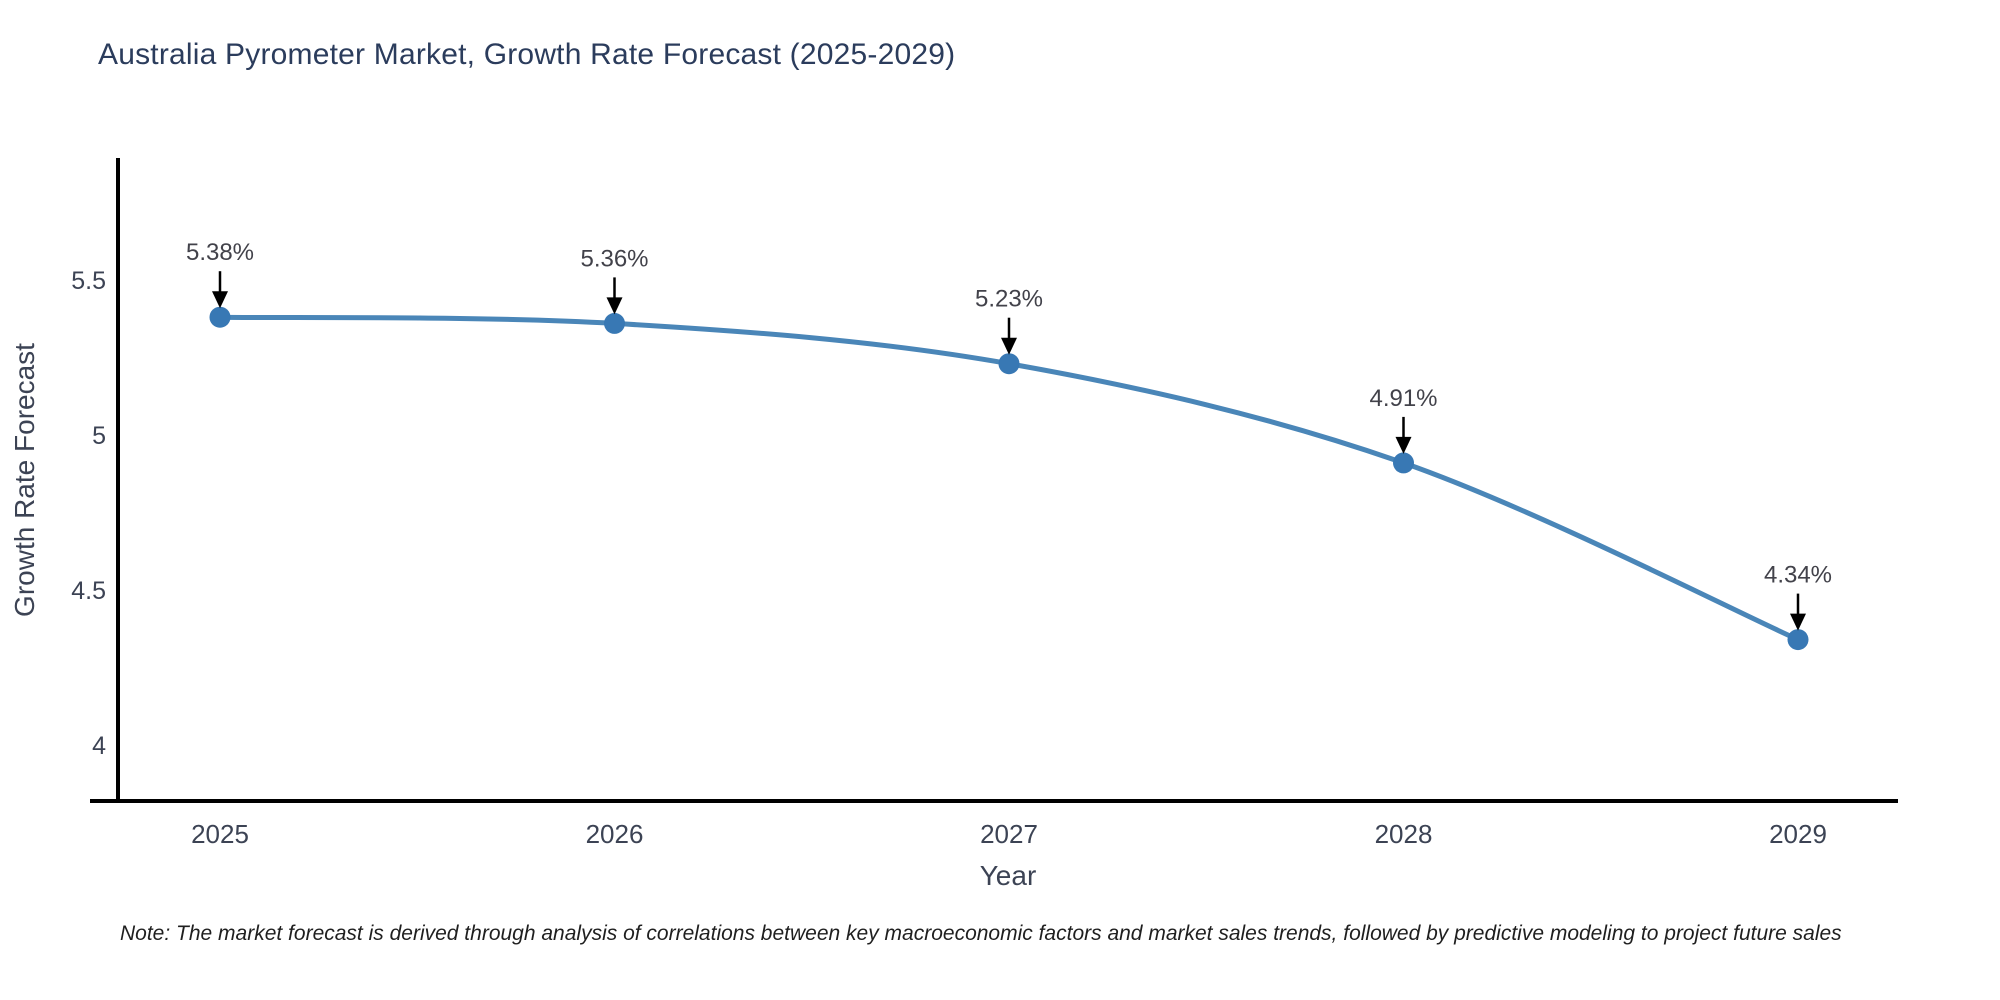  What do you see at coordinates (1798, 834) in the screenshot?
I see `x-tick-label: 2029` at bounding box center [1798, 834].